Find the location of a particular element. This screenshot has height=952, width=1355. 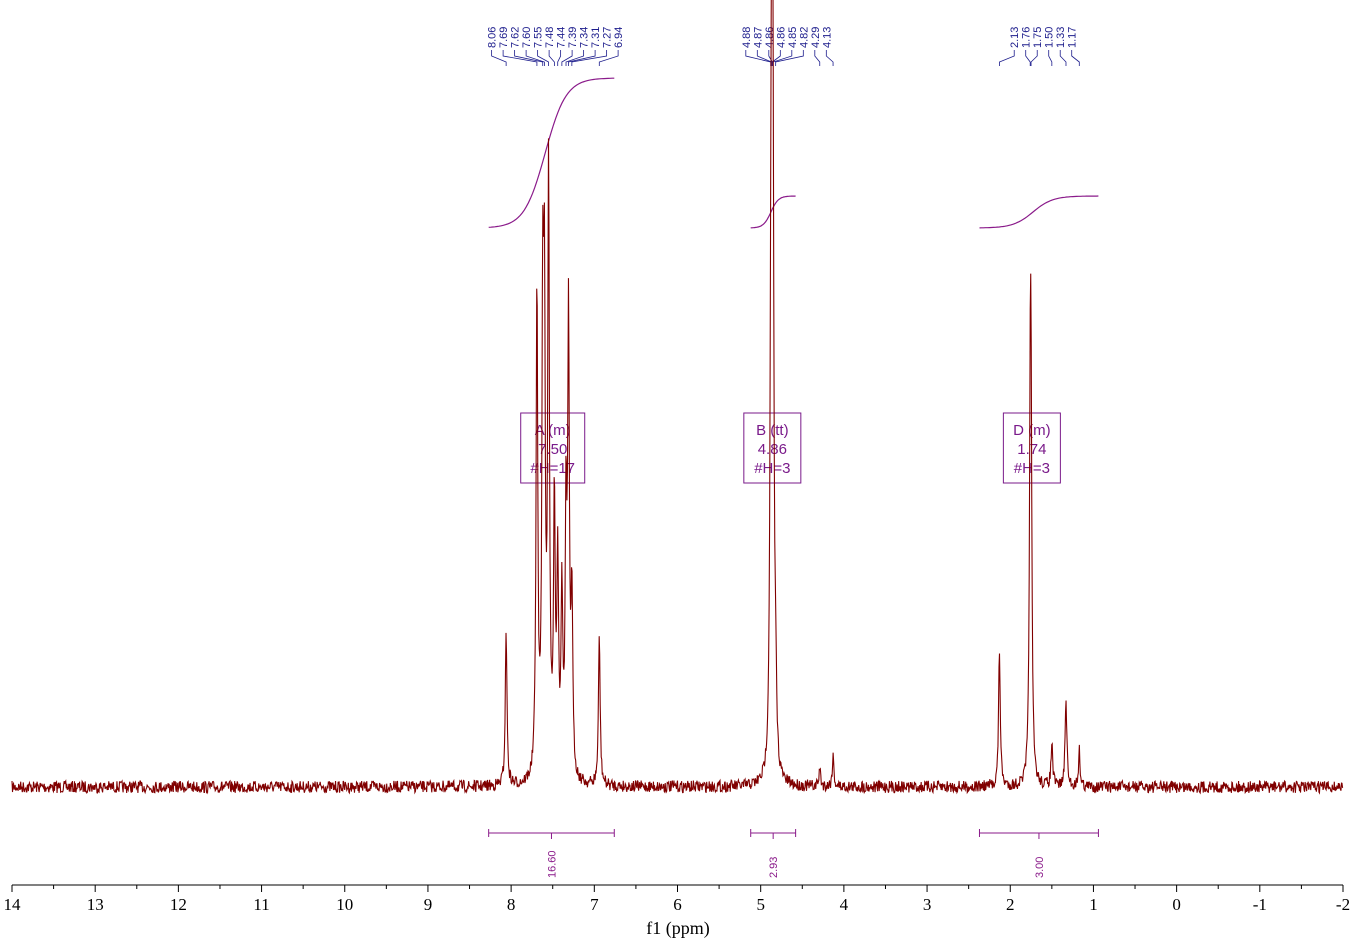

x-tick-label: 8 is located at coordinates (511, 904).